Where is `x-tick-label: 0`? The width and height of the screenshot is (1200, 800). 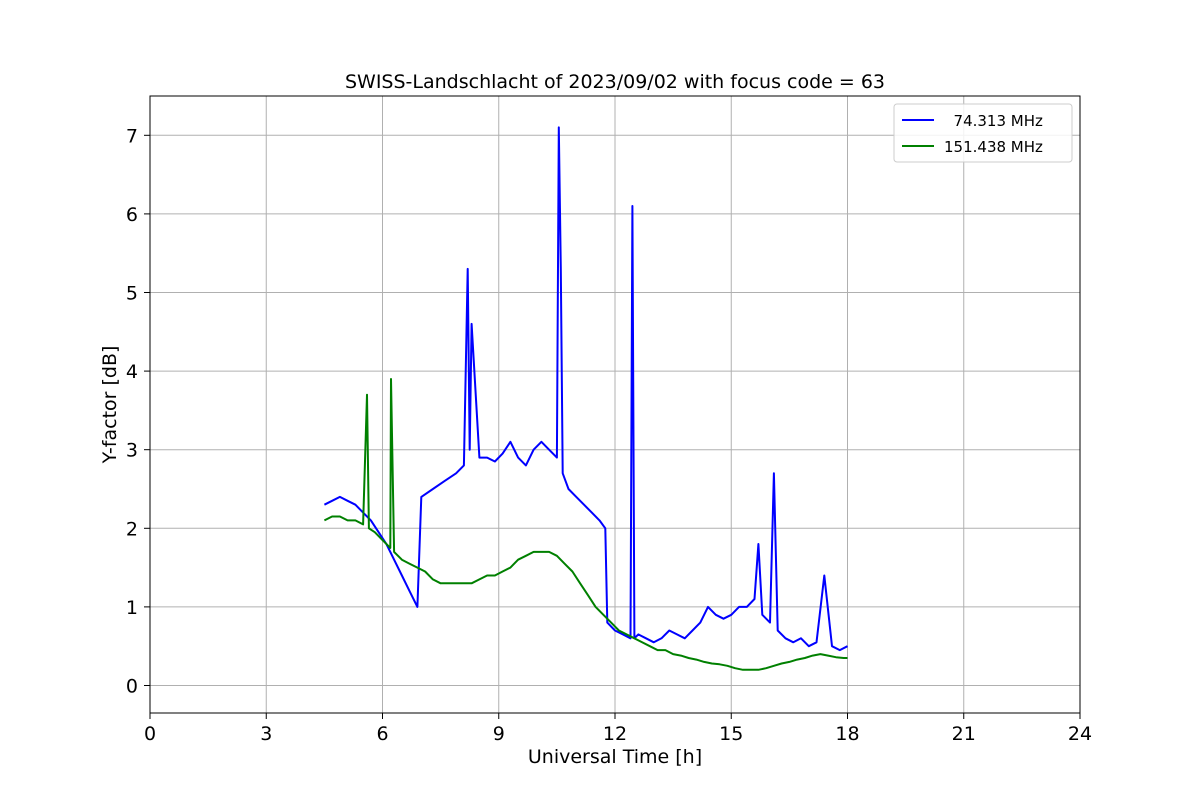
x-tick-label: 0 is located at coordinates (150, 734).